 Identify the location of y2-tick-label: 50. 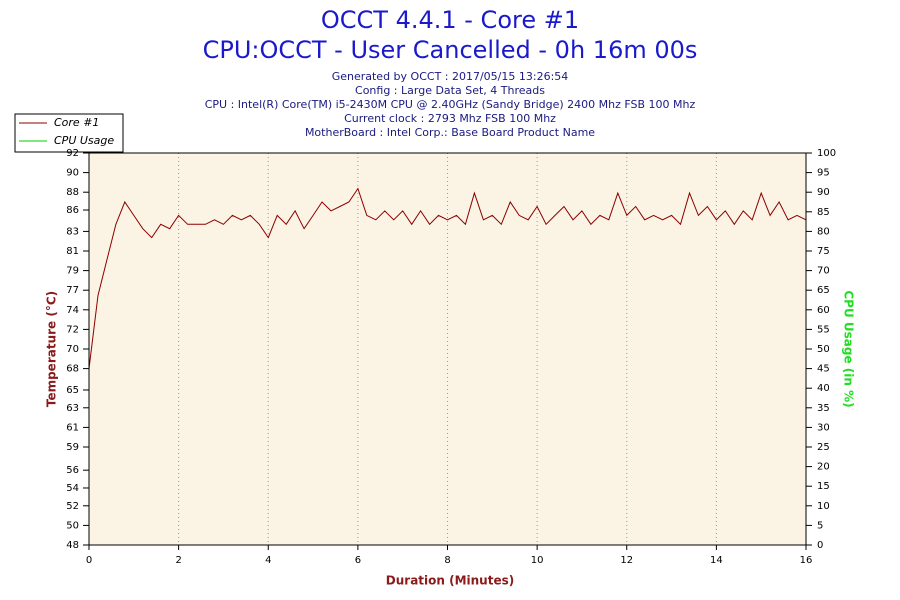
(823, 349).